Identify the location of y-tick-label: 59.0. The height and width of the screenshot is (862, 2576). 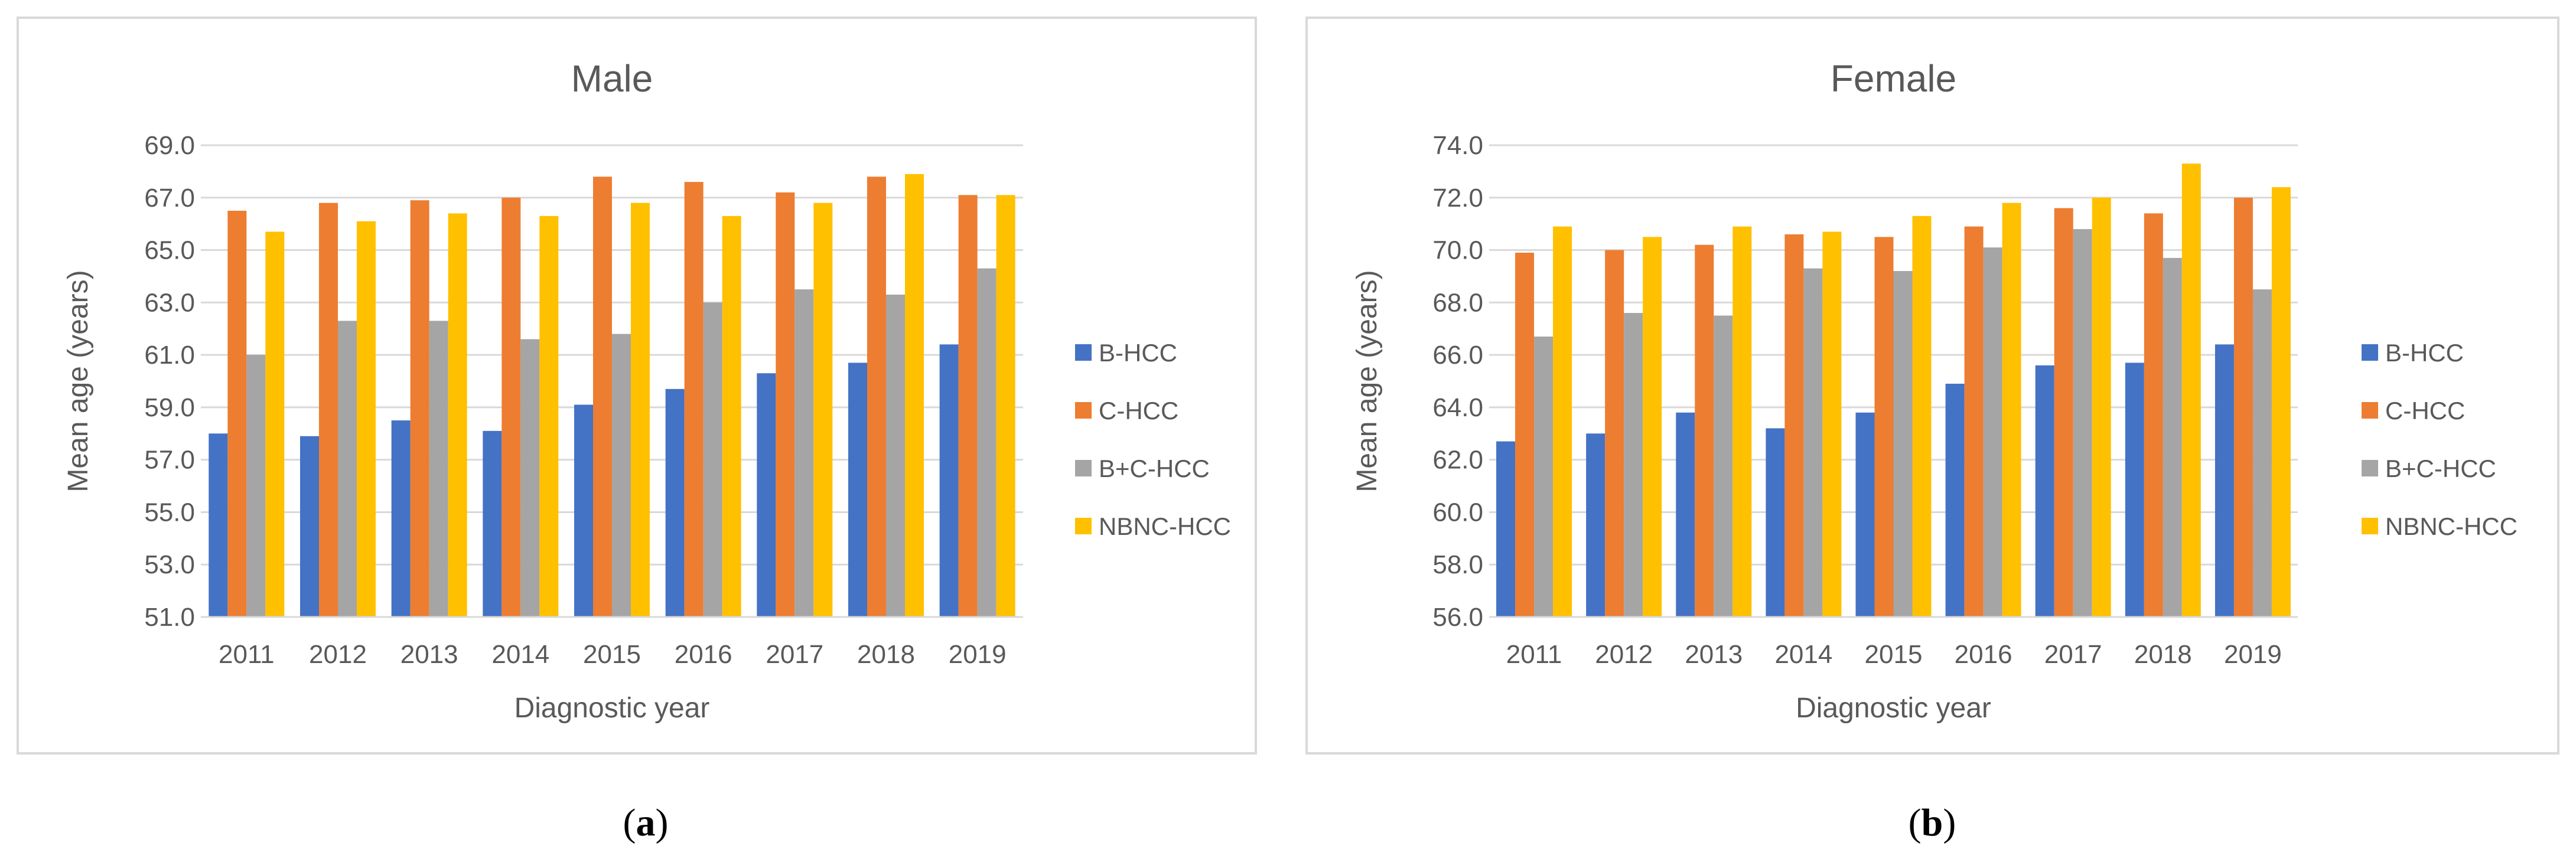
(169, 407).